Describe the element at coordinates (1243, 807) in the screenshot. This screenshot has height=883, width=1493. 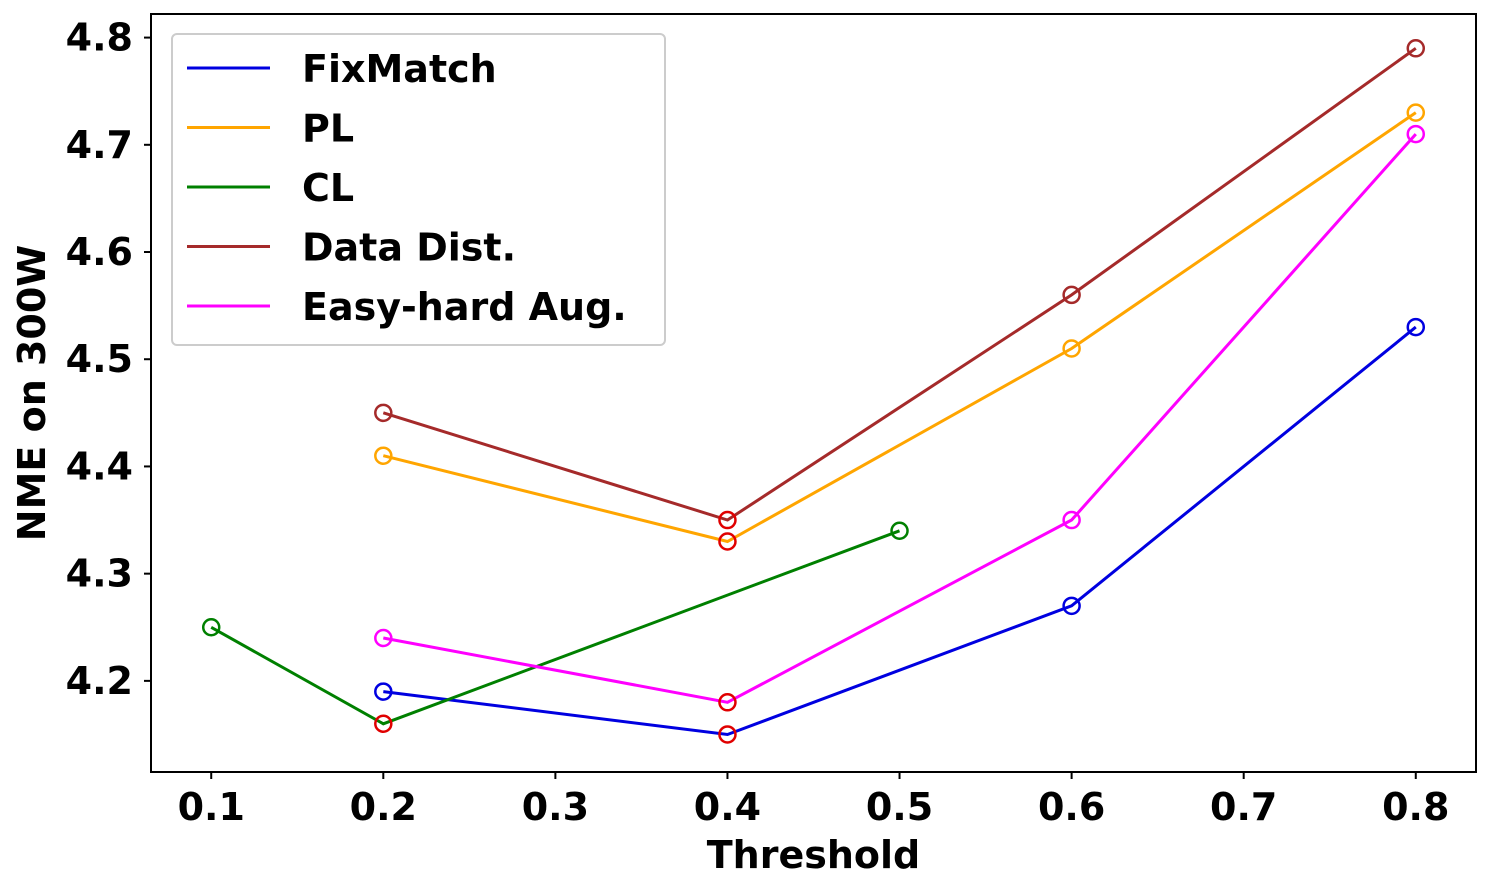
I see `x-tick-label: 0.7` at that location.